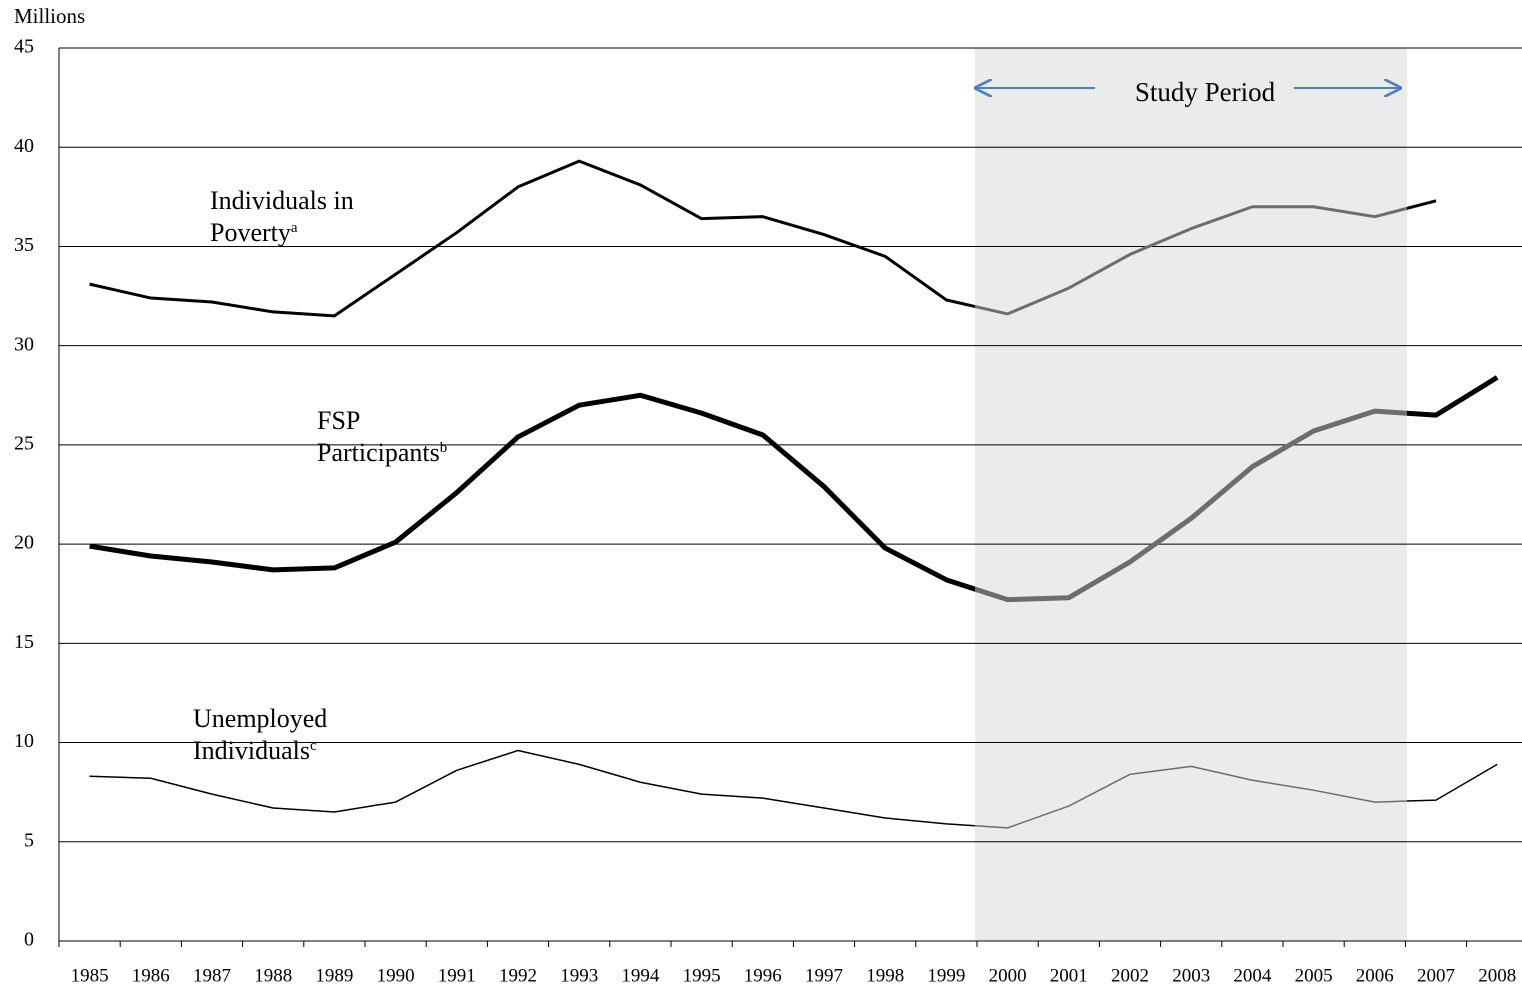 The width and height of the screenshot is (1522, 991). I want to click on y-tick-label: 10, so click(24, 741).